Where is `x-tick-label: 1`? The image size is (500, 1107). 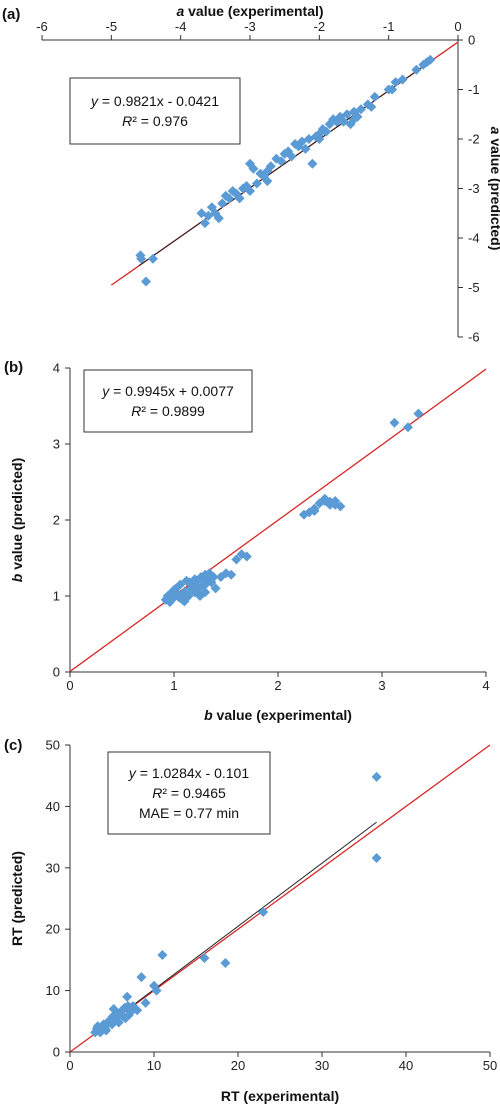 x-tick-label: 1 is located at coordinates (173, 685).